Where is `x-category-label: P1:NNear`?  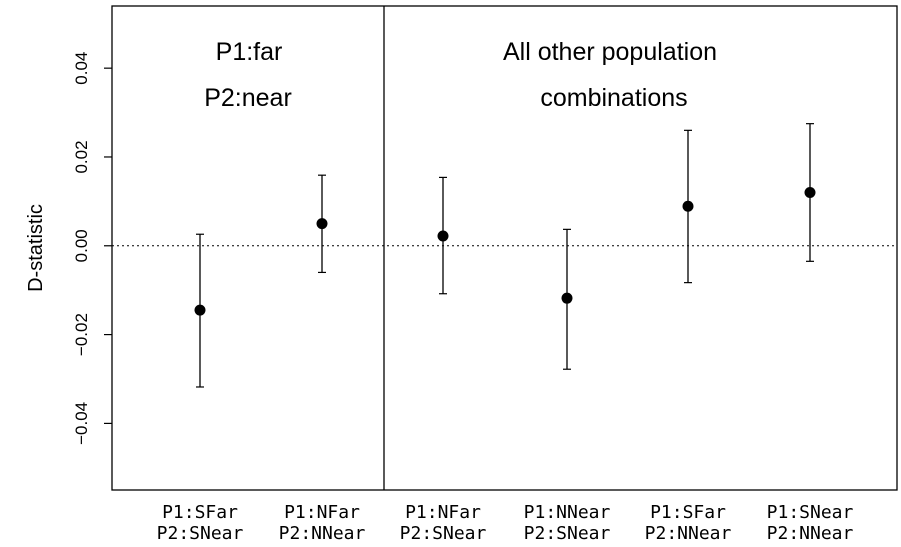 x-category-label: P1:NNear is located at coordinates (567, 512).